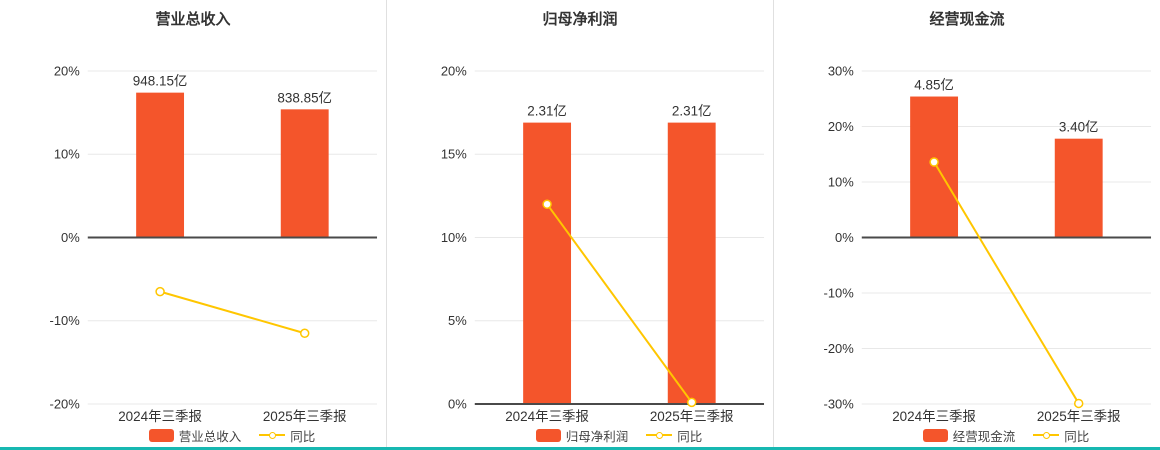 This screenshot has height=450, width=1160. What do you see at coordinates (1079, 127) in the screenshot?
I see `bar-value-label: 3.40亿` at bounding box center [1079, 127].